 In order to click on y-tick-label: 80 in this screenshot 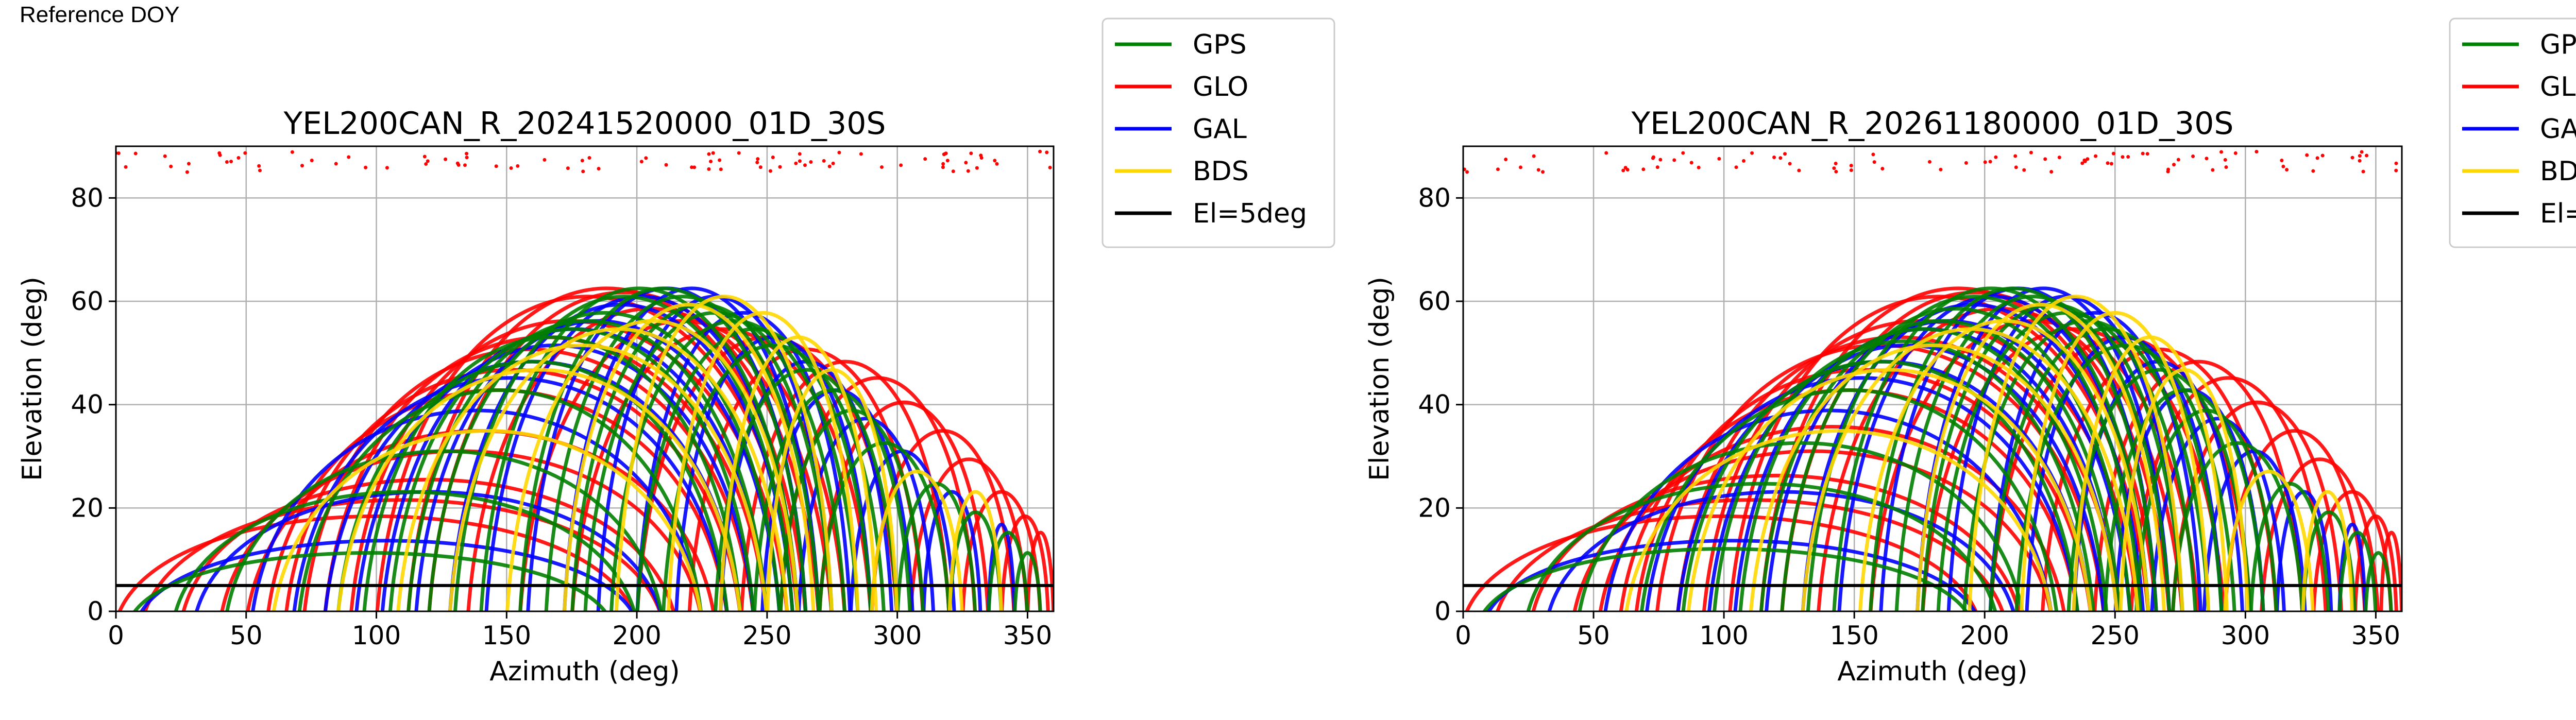, I will do `click(87, 198)`.